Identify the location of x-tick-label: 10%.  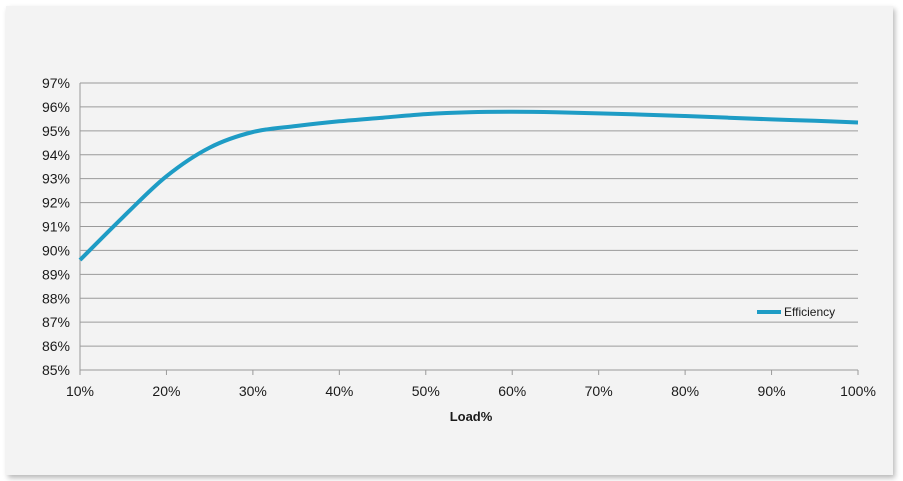
(80, 391).